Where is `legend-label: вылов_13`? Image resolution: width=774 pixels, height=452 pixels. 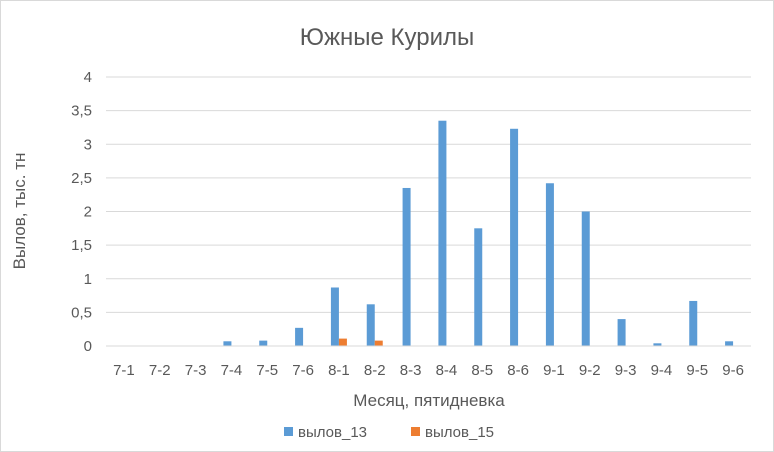
legend-label: вылов_13 is located at coordinates (332, 432).